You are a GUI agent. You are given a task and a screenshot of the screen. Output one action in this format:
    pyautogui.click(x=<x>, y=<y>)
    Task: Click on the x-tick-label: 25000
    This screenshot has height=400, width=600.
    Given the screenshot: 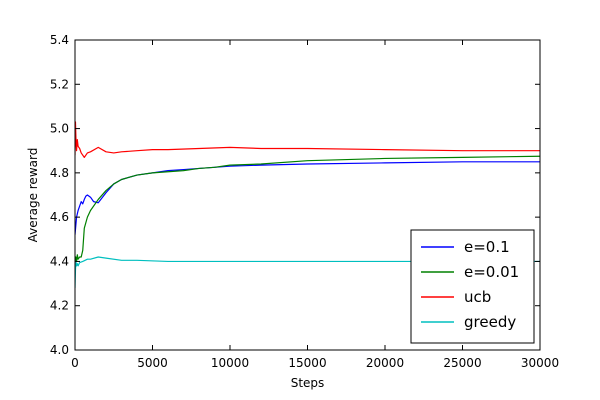 What is the action you would take?
    pyautogui.click(x=462, y=363)
    